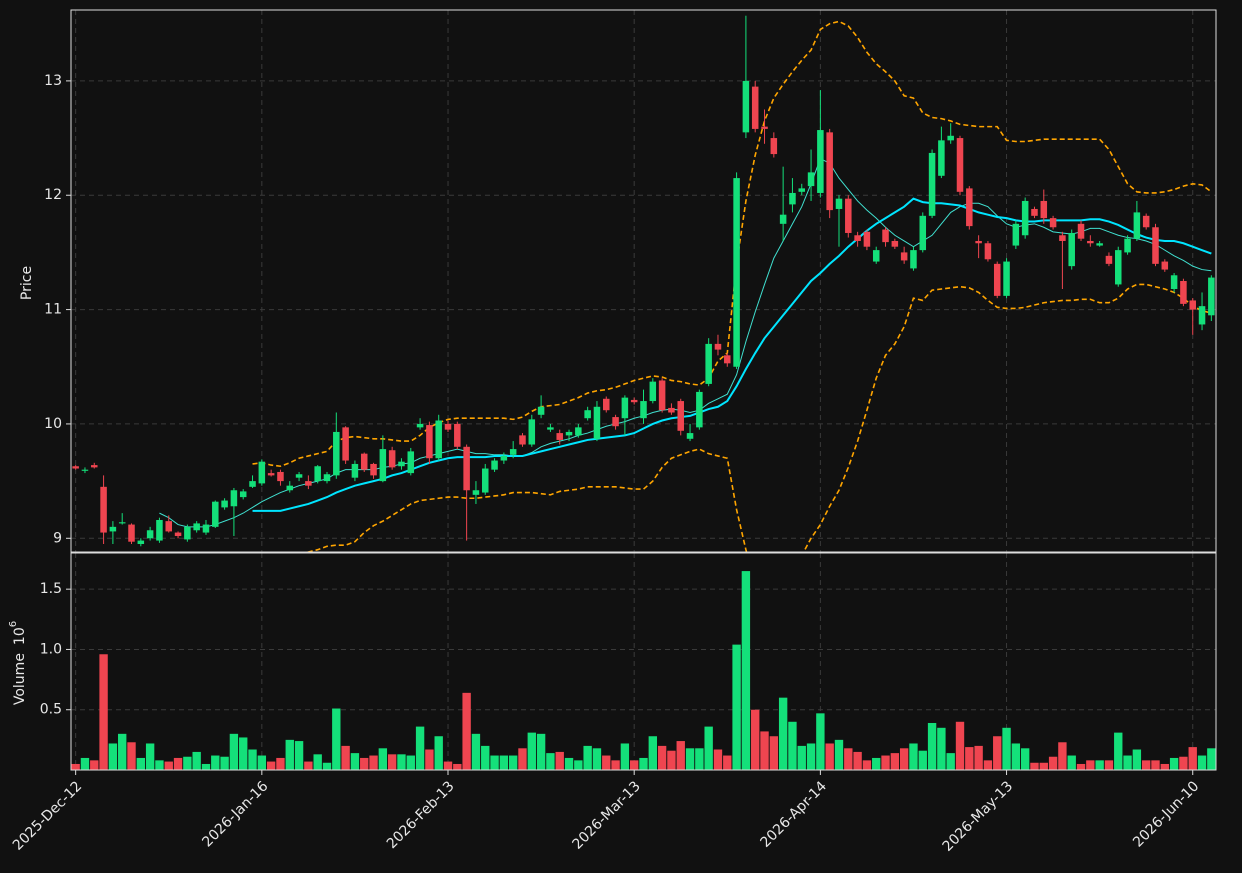 This screenshot has height=873, width=1242. Describe the element at coordinates (53, 424) in the screenshot. I see `y-tick-label: 10` at that location.